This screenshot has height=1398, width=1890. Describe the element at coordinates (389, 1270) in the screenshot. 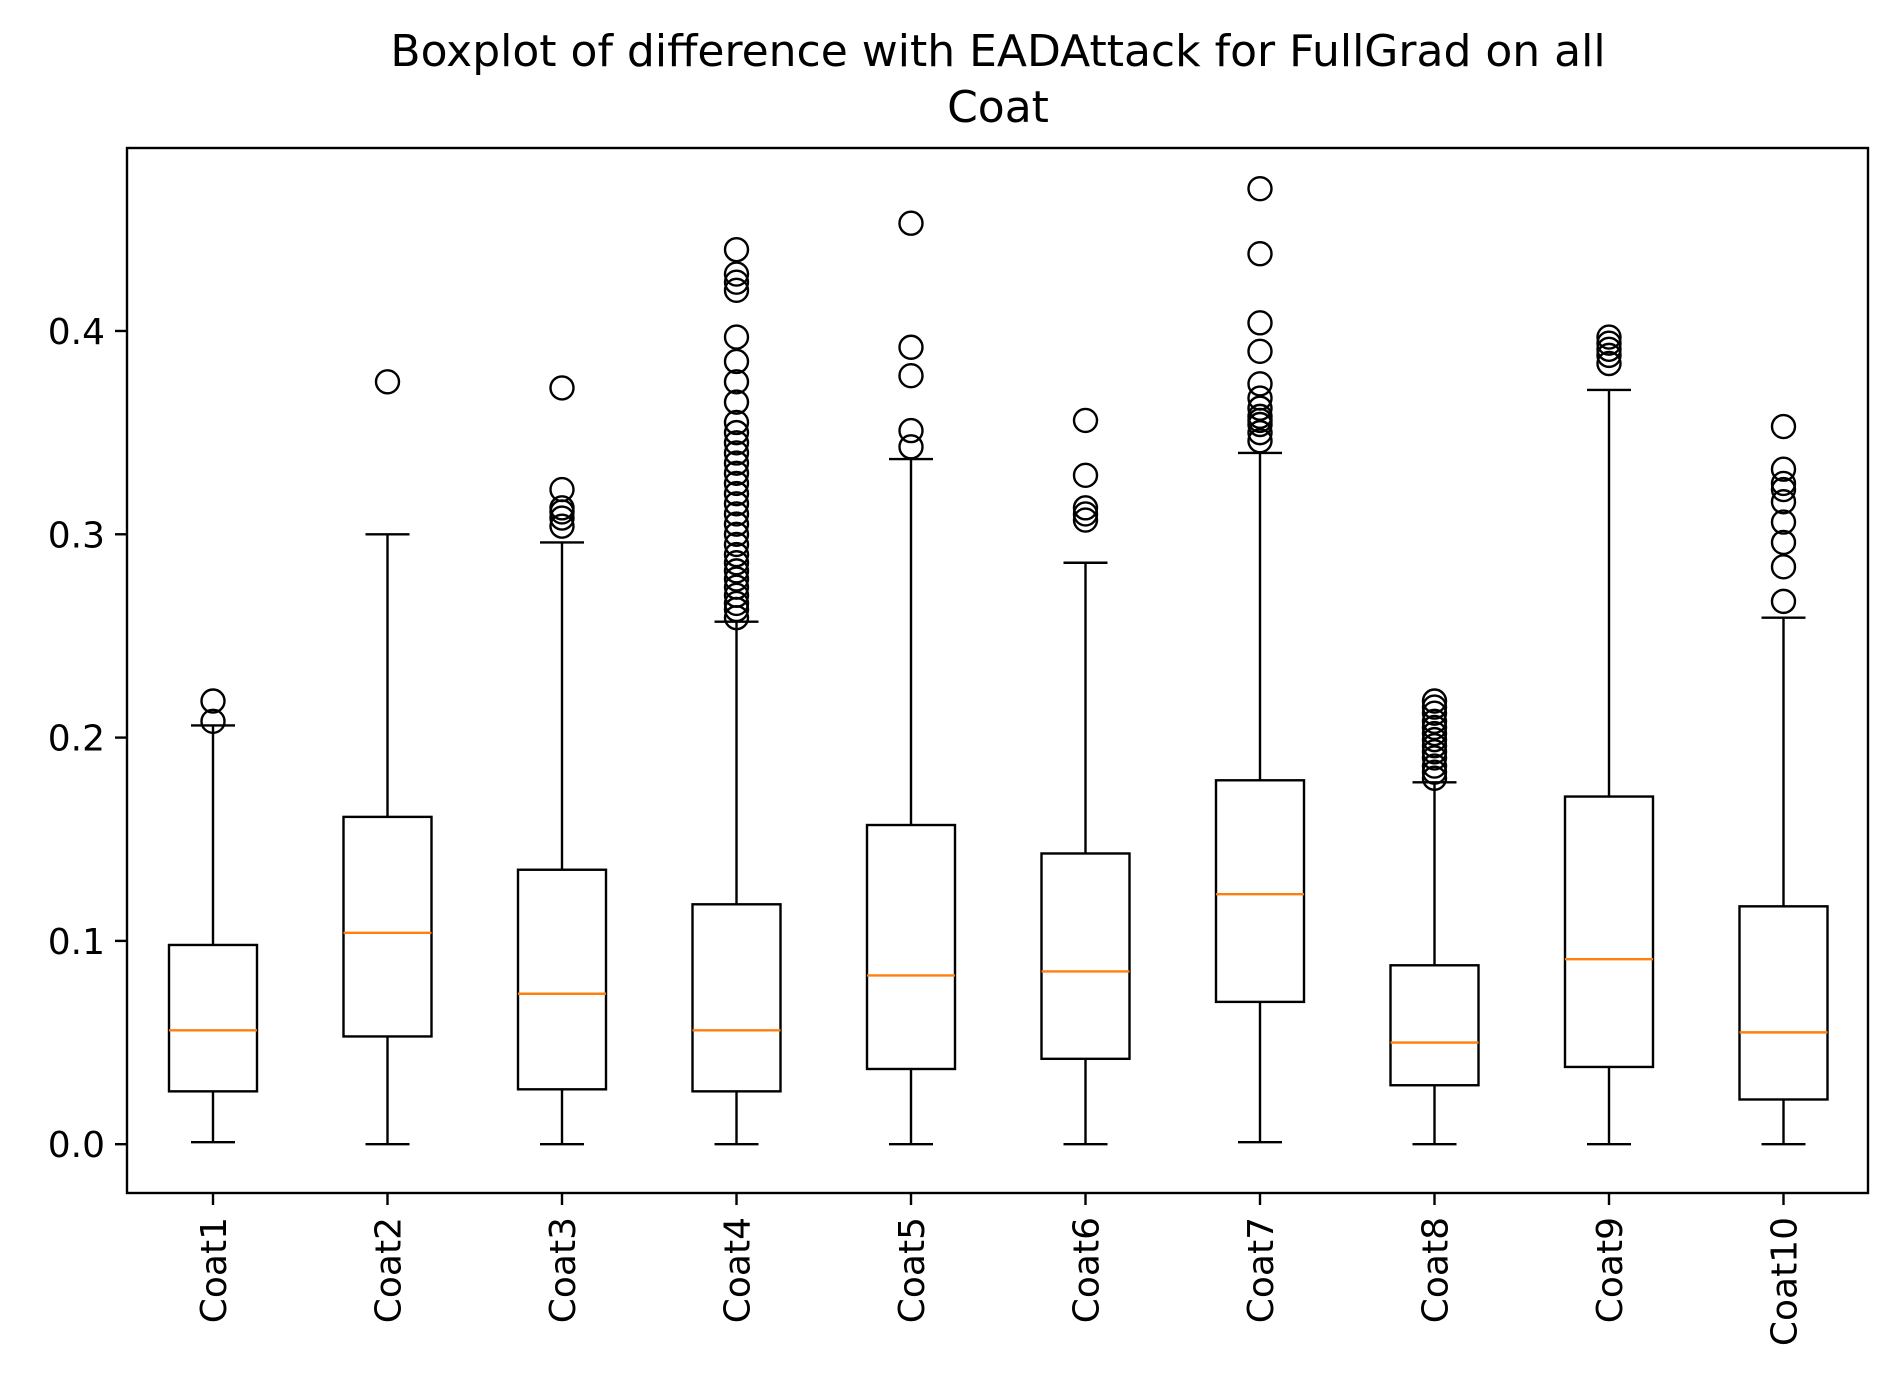

I see `x-tick-label: Coat2` at that location.